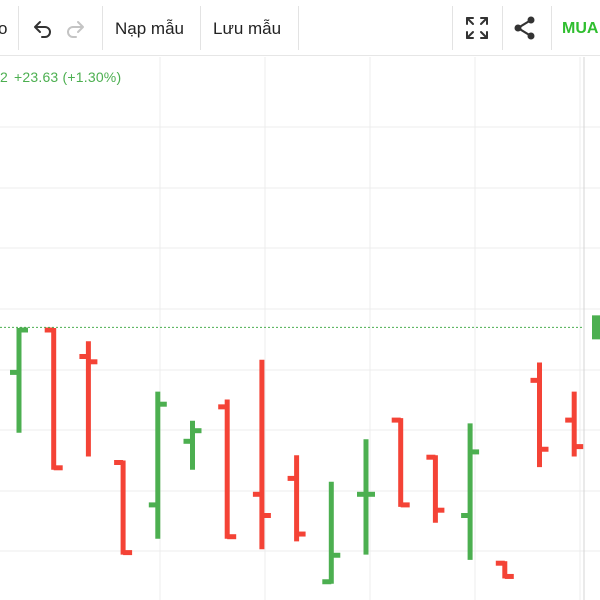  What do you see at coordinates (4, 28) in the screenshot?
I see `toolbar-left-fragment: o` at bounding box center [4, 28].